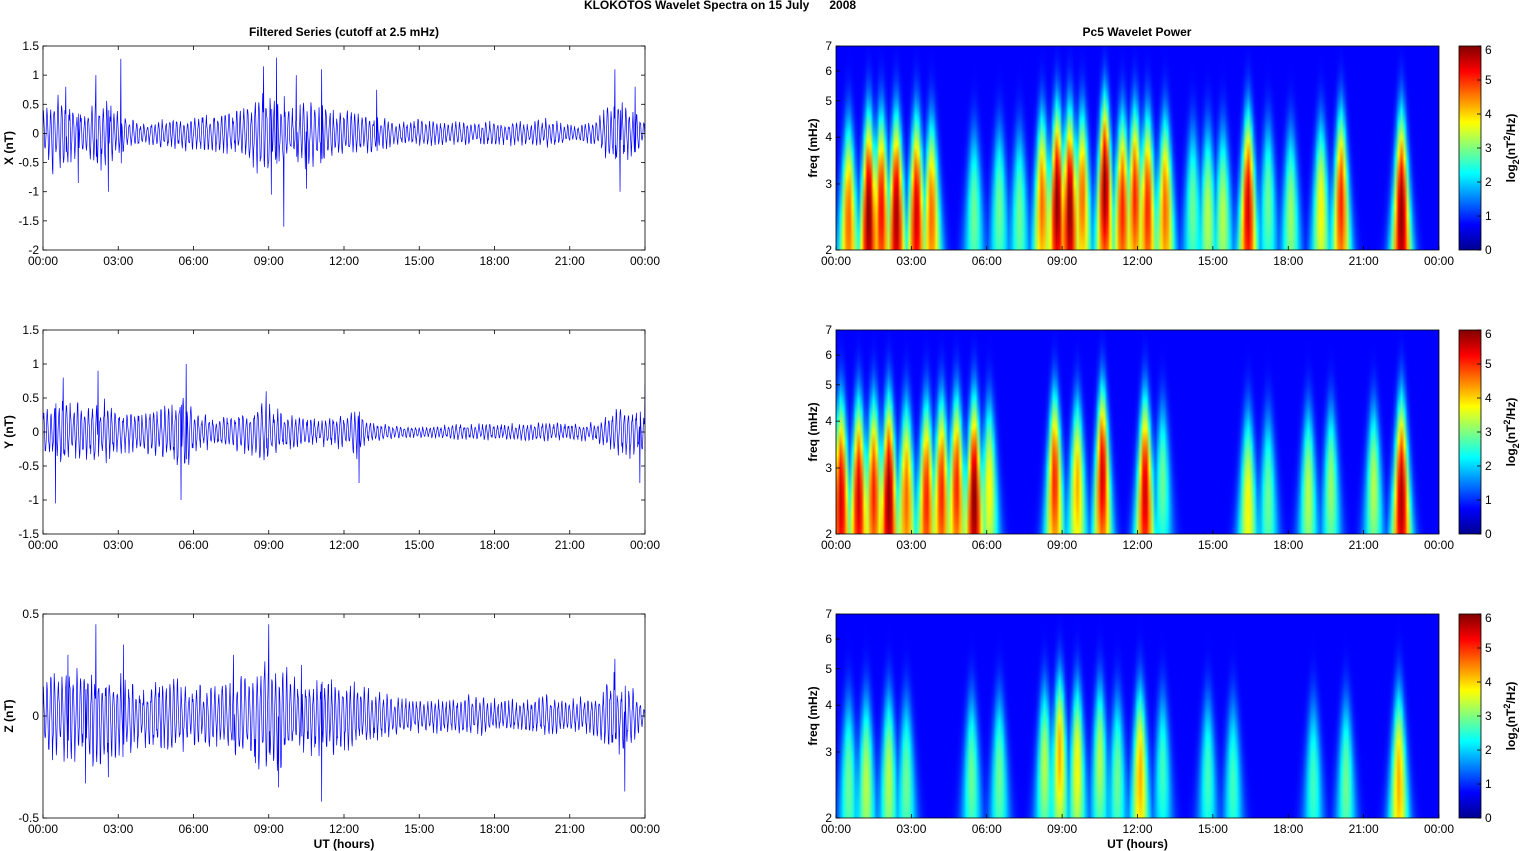  I want to click on wavelet-power-heatmap, so click(1137, 148).